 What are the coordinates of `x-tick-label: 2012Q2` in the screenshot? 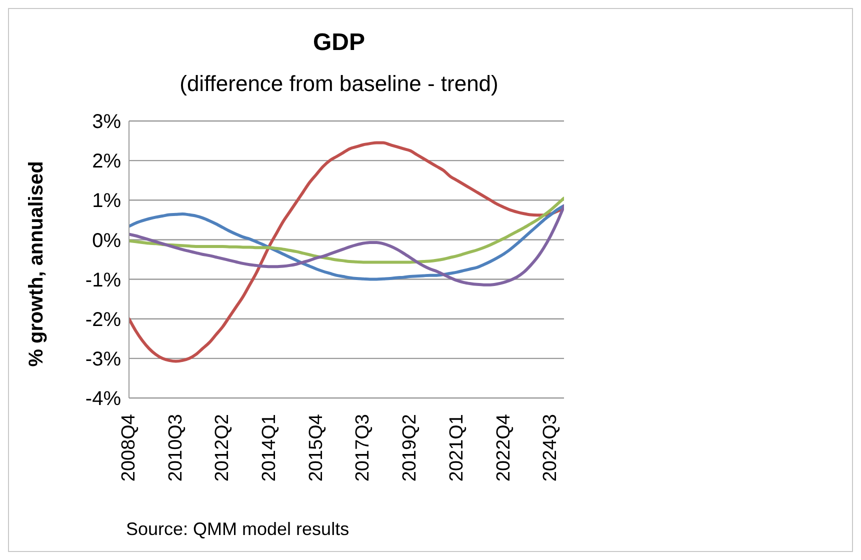 It's located at (223, 448).